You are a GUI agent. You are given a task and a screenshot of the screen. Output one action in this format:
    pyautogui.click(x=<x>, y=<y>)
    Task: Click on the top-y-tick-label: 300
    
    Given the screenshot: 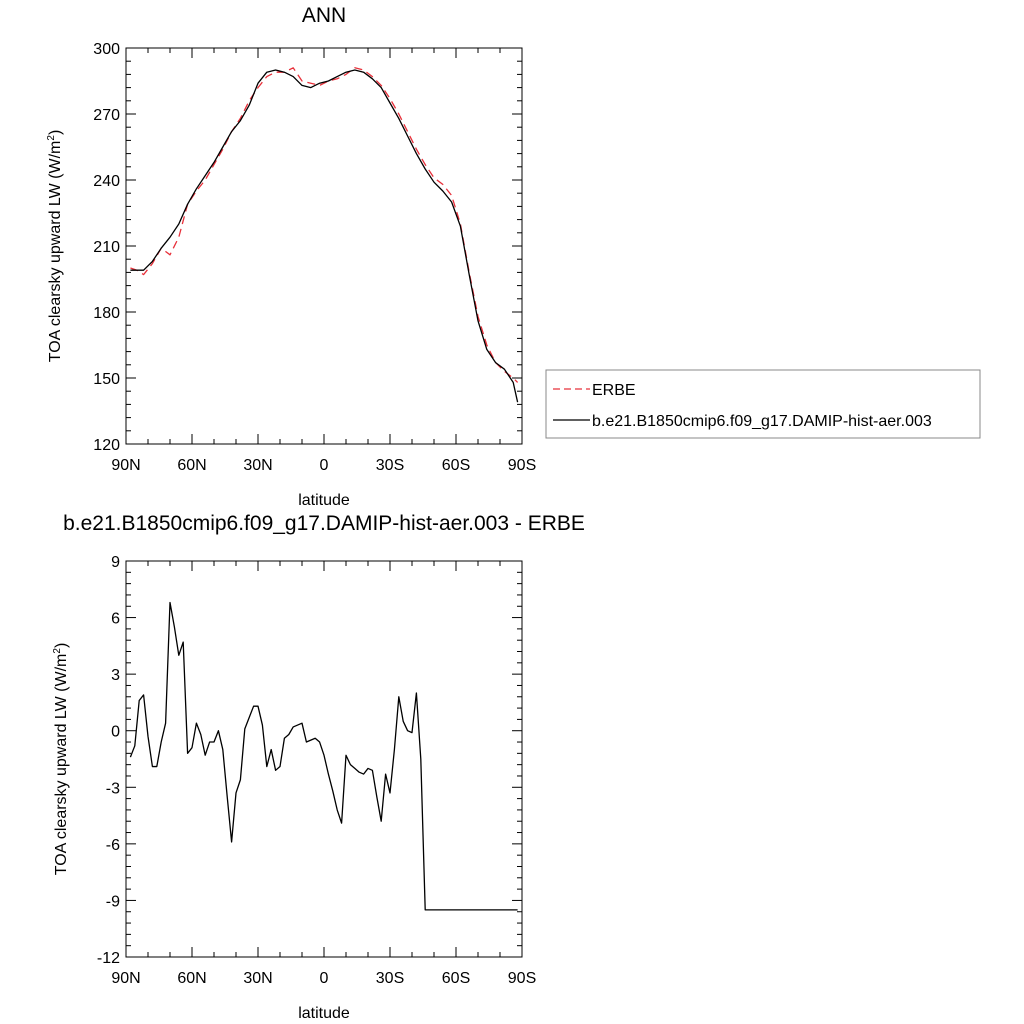 What is the action you would take?
    pyautogui.click(x=106, y=49)
    